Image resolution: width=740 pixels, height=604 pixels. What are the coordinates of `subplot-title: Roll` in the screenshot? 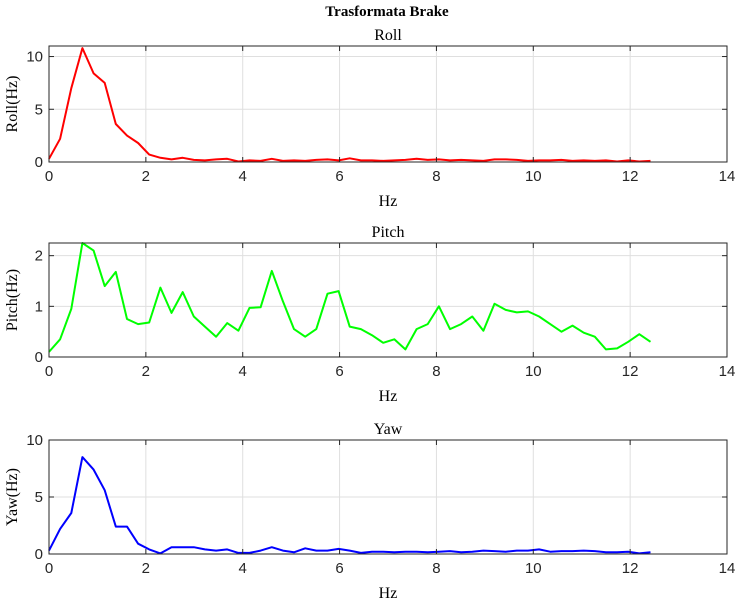 It's located at (388, 35).